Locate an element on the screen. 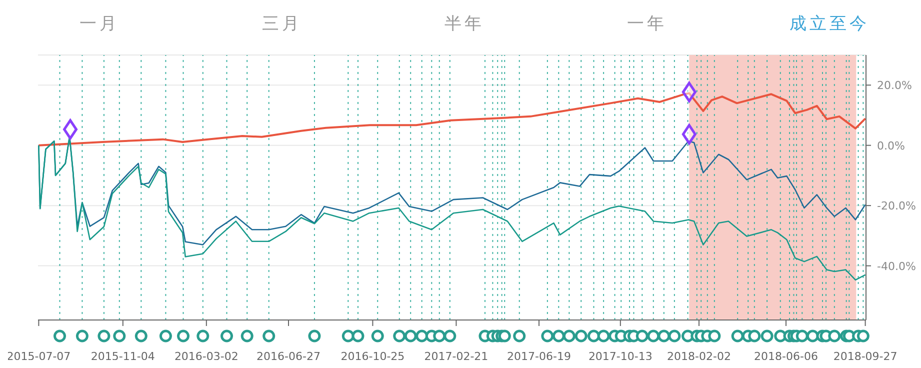 The image size is (921, 368). y-tick-label: 0.0% is located at coordinates (891, 145).